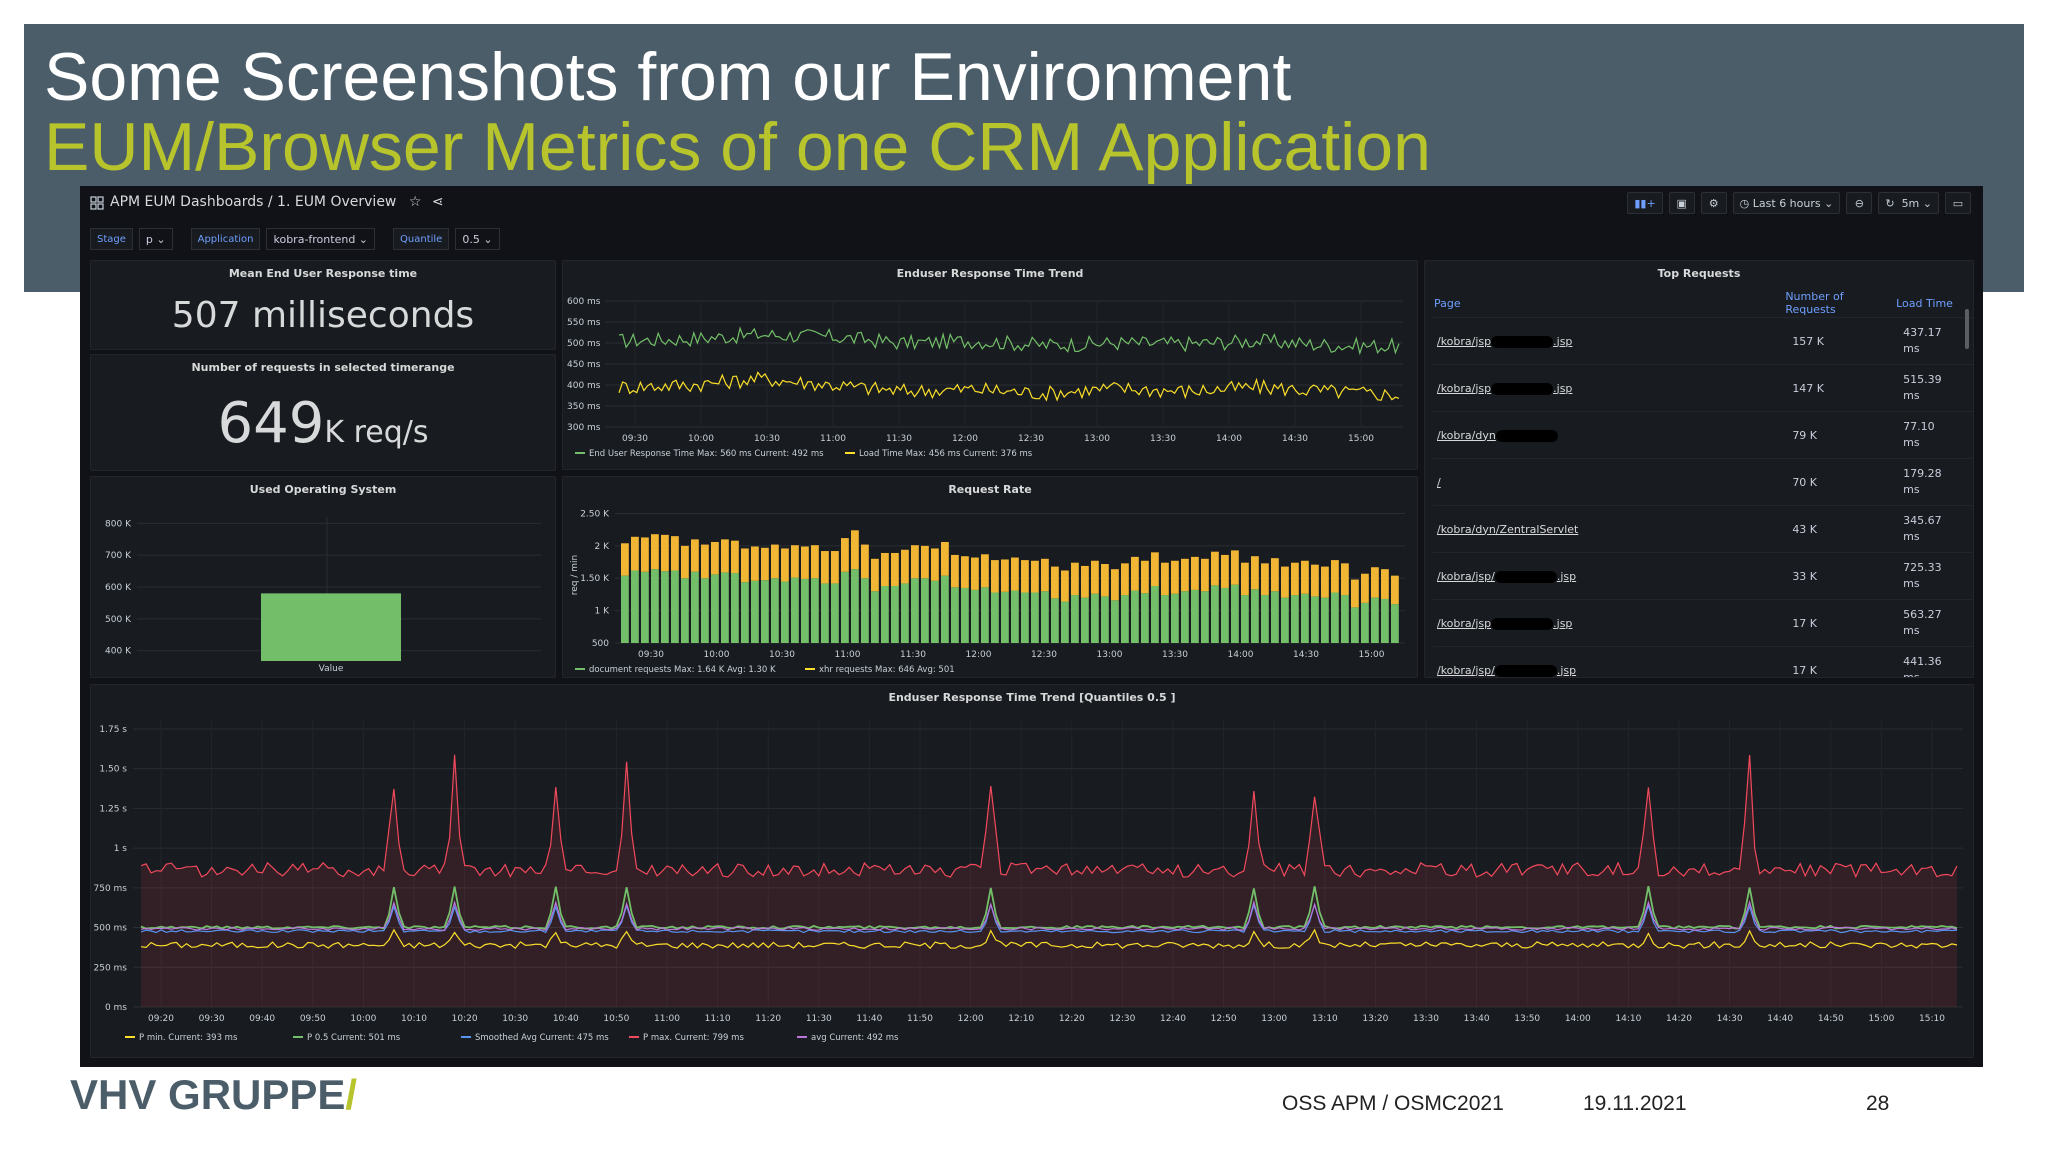 Image resolution: width=2048 pixels, height=1160 pixels. I want to click on col-page: Page, so click(1447, 303).